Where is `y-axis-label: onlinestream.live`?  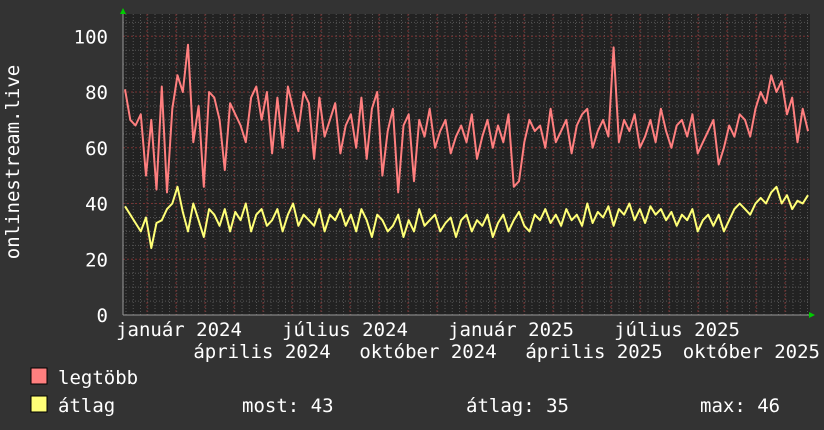
y-axis-label: onlinestream.live is located at coordinates (13, 162).